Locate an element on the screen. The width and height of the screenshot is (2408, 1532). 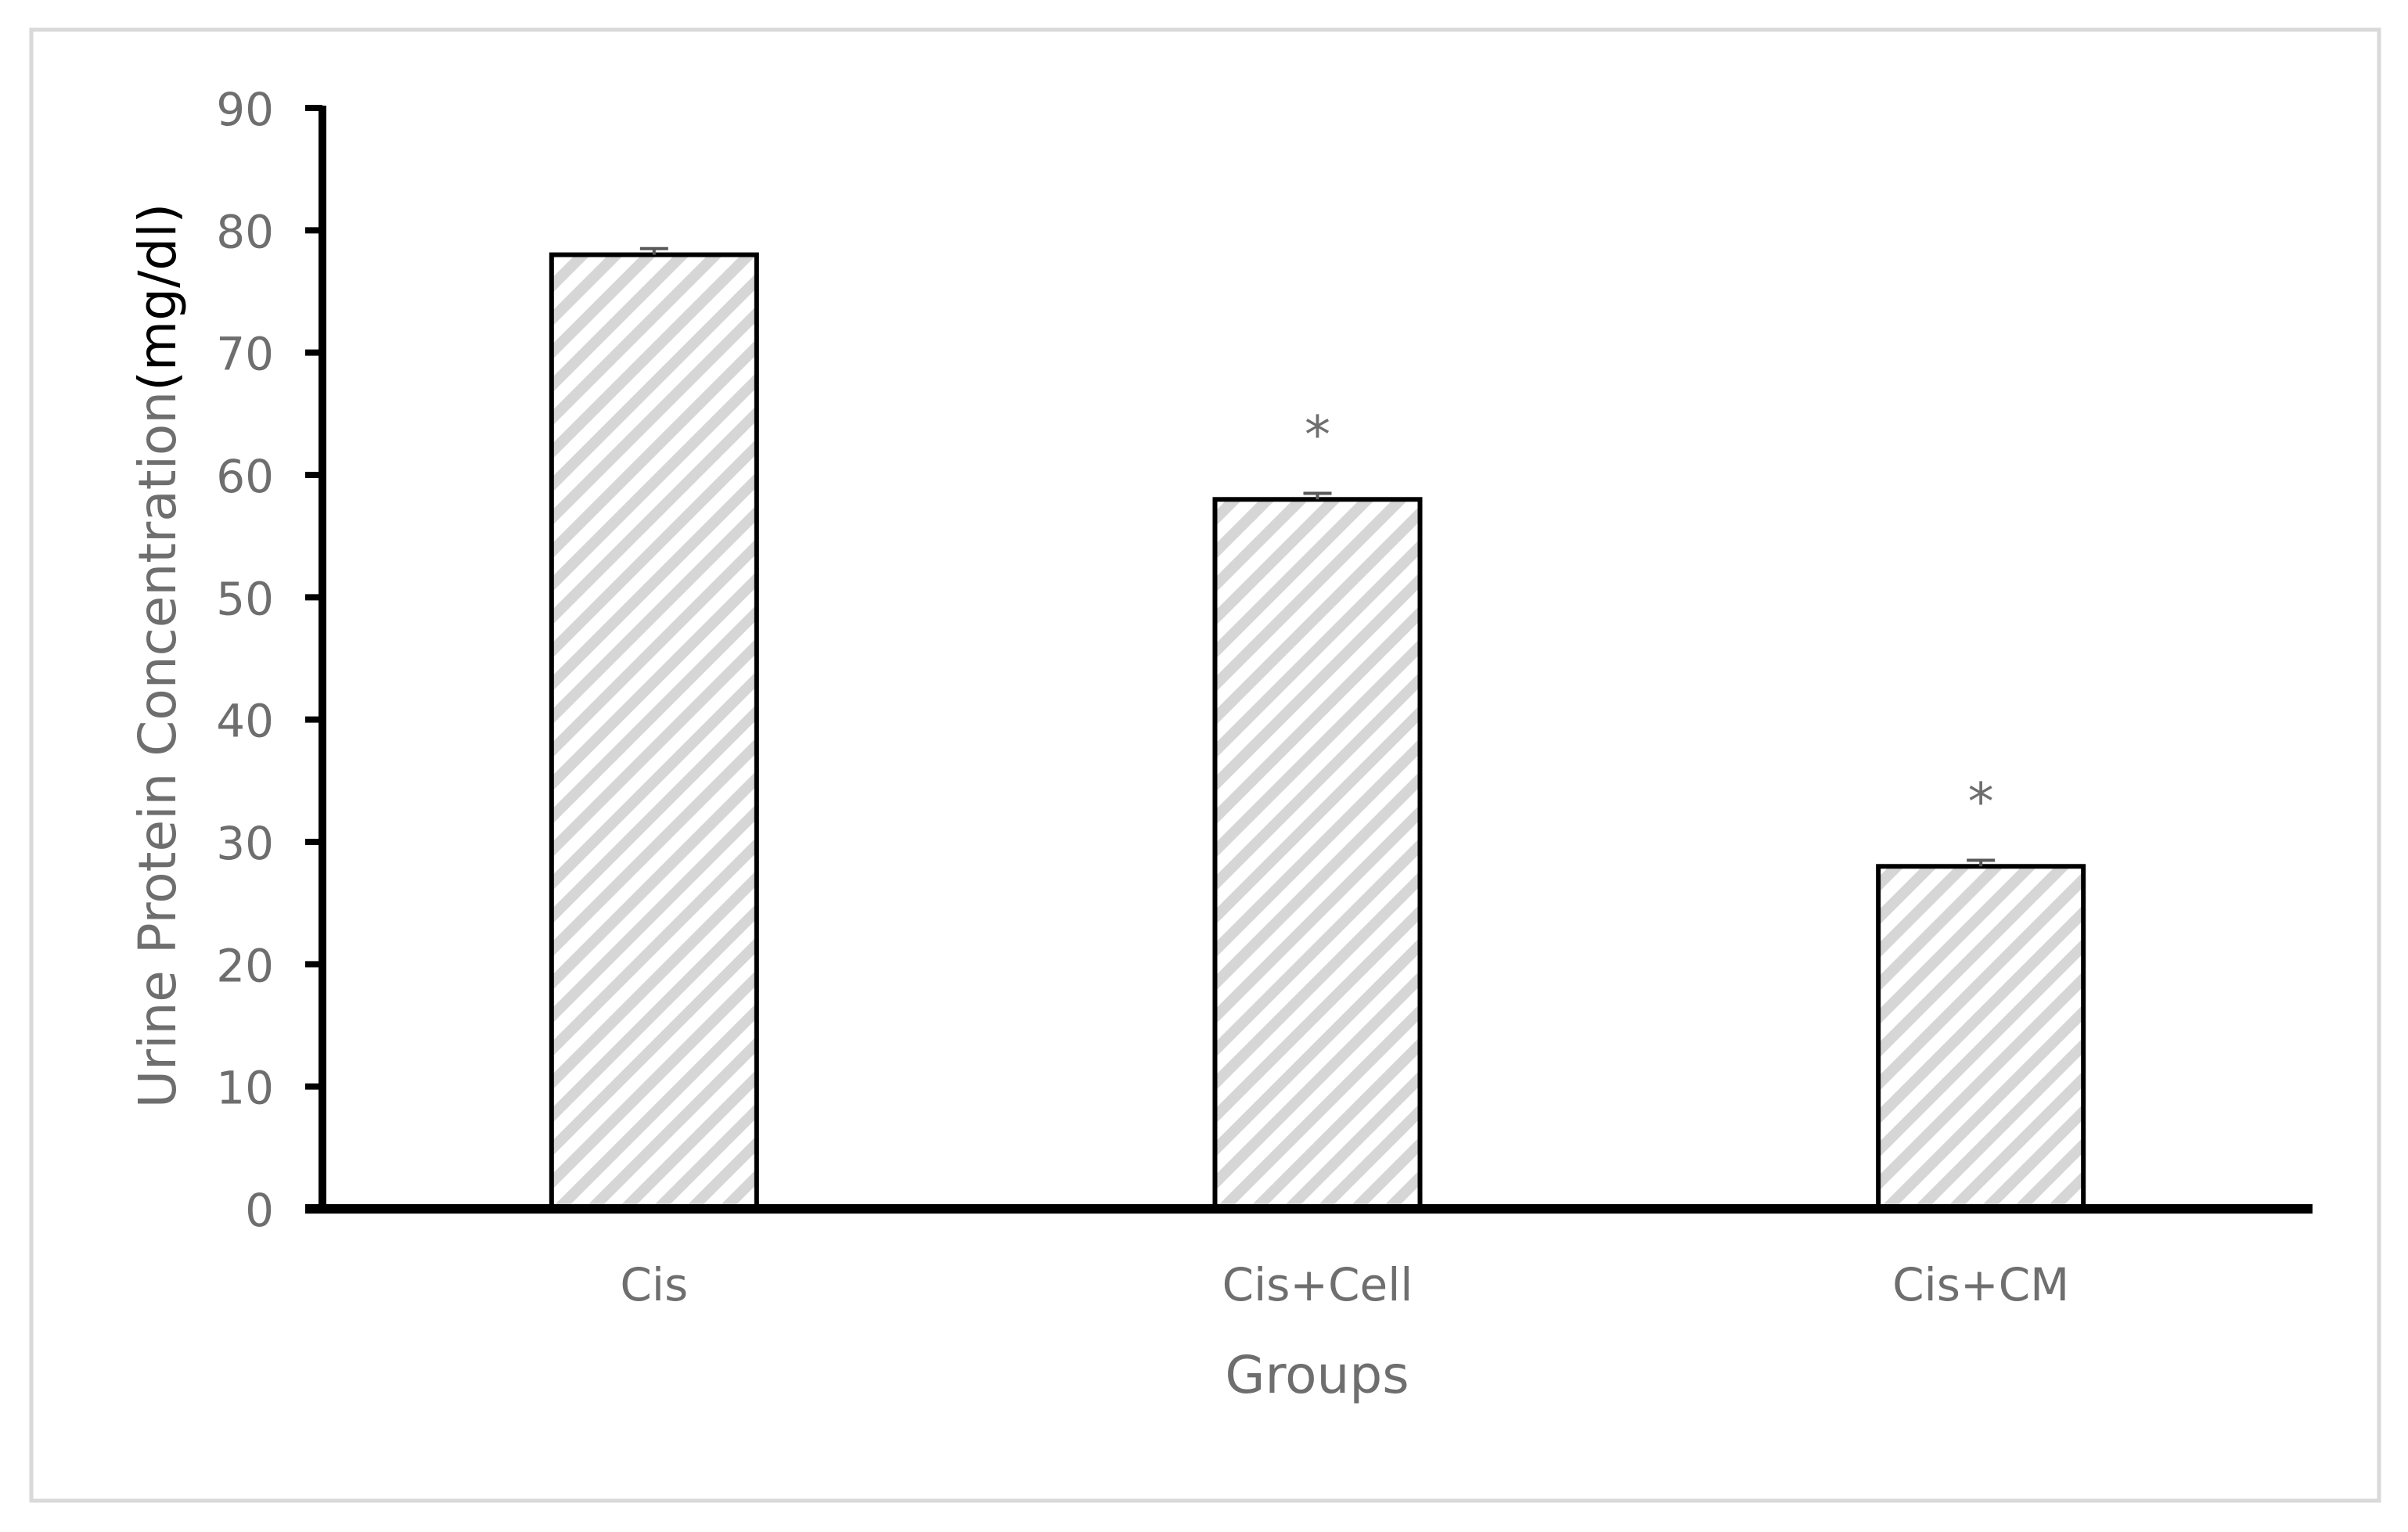
y-tick-label: 80 is located at coordinates (245, 231).